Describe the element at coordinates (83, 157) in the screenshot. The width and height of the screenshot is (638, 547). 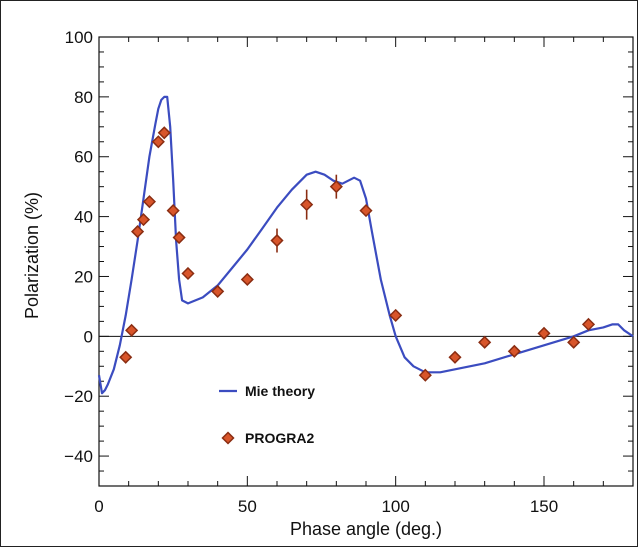
I see `y-tick-label: 60` at that location.